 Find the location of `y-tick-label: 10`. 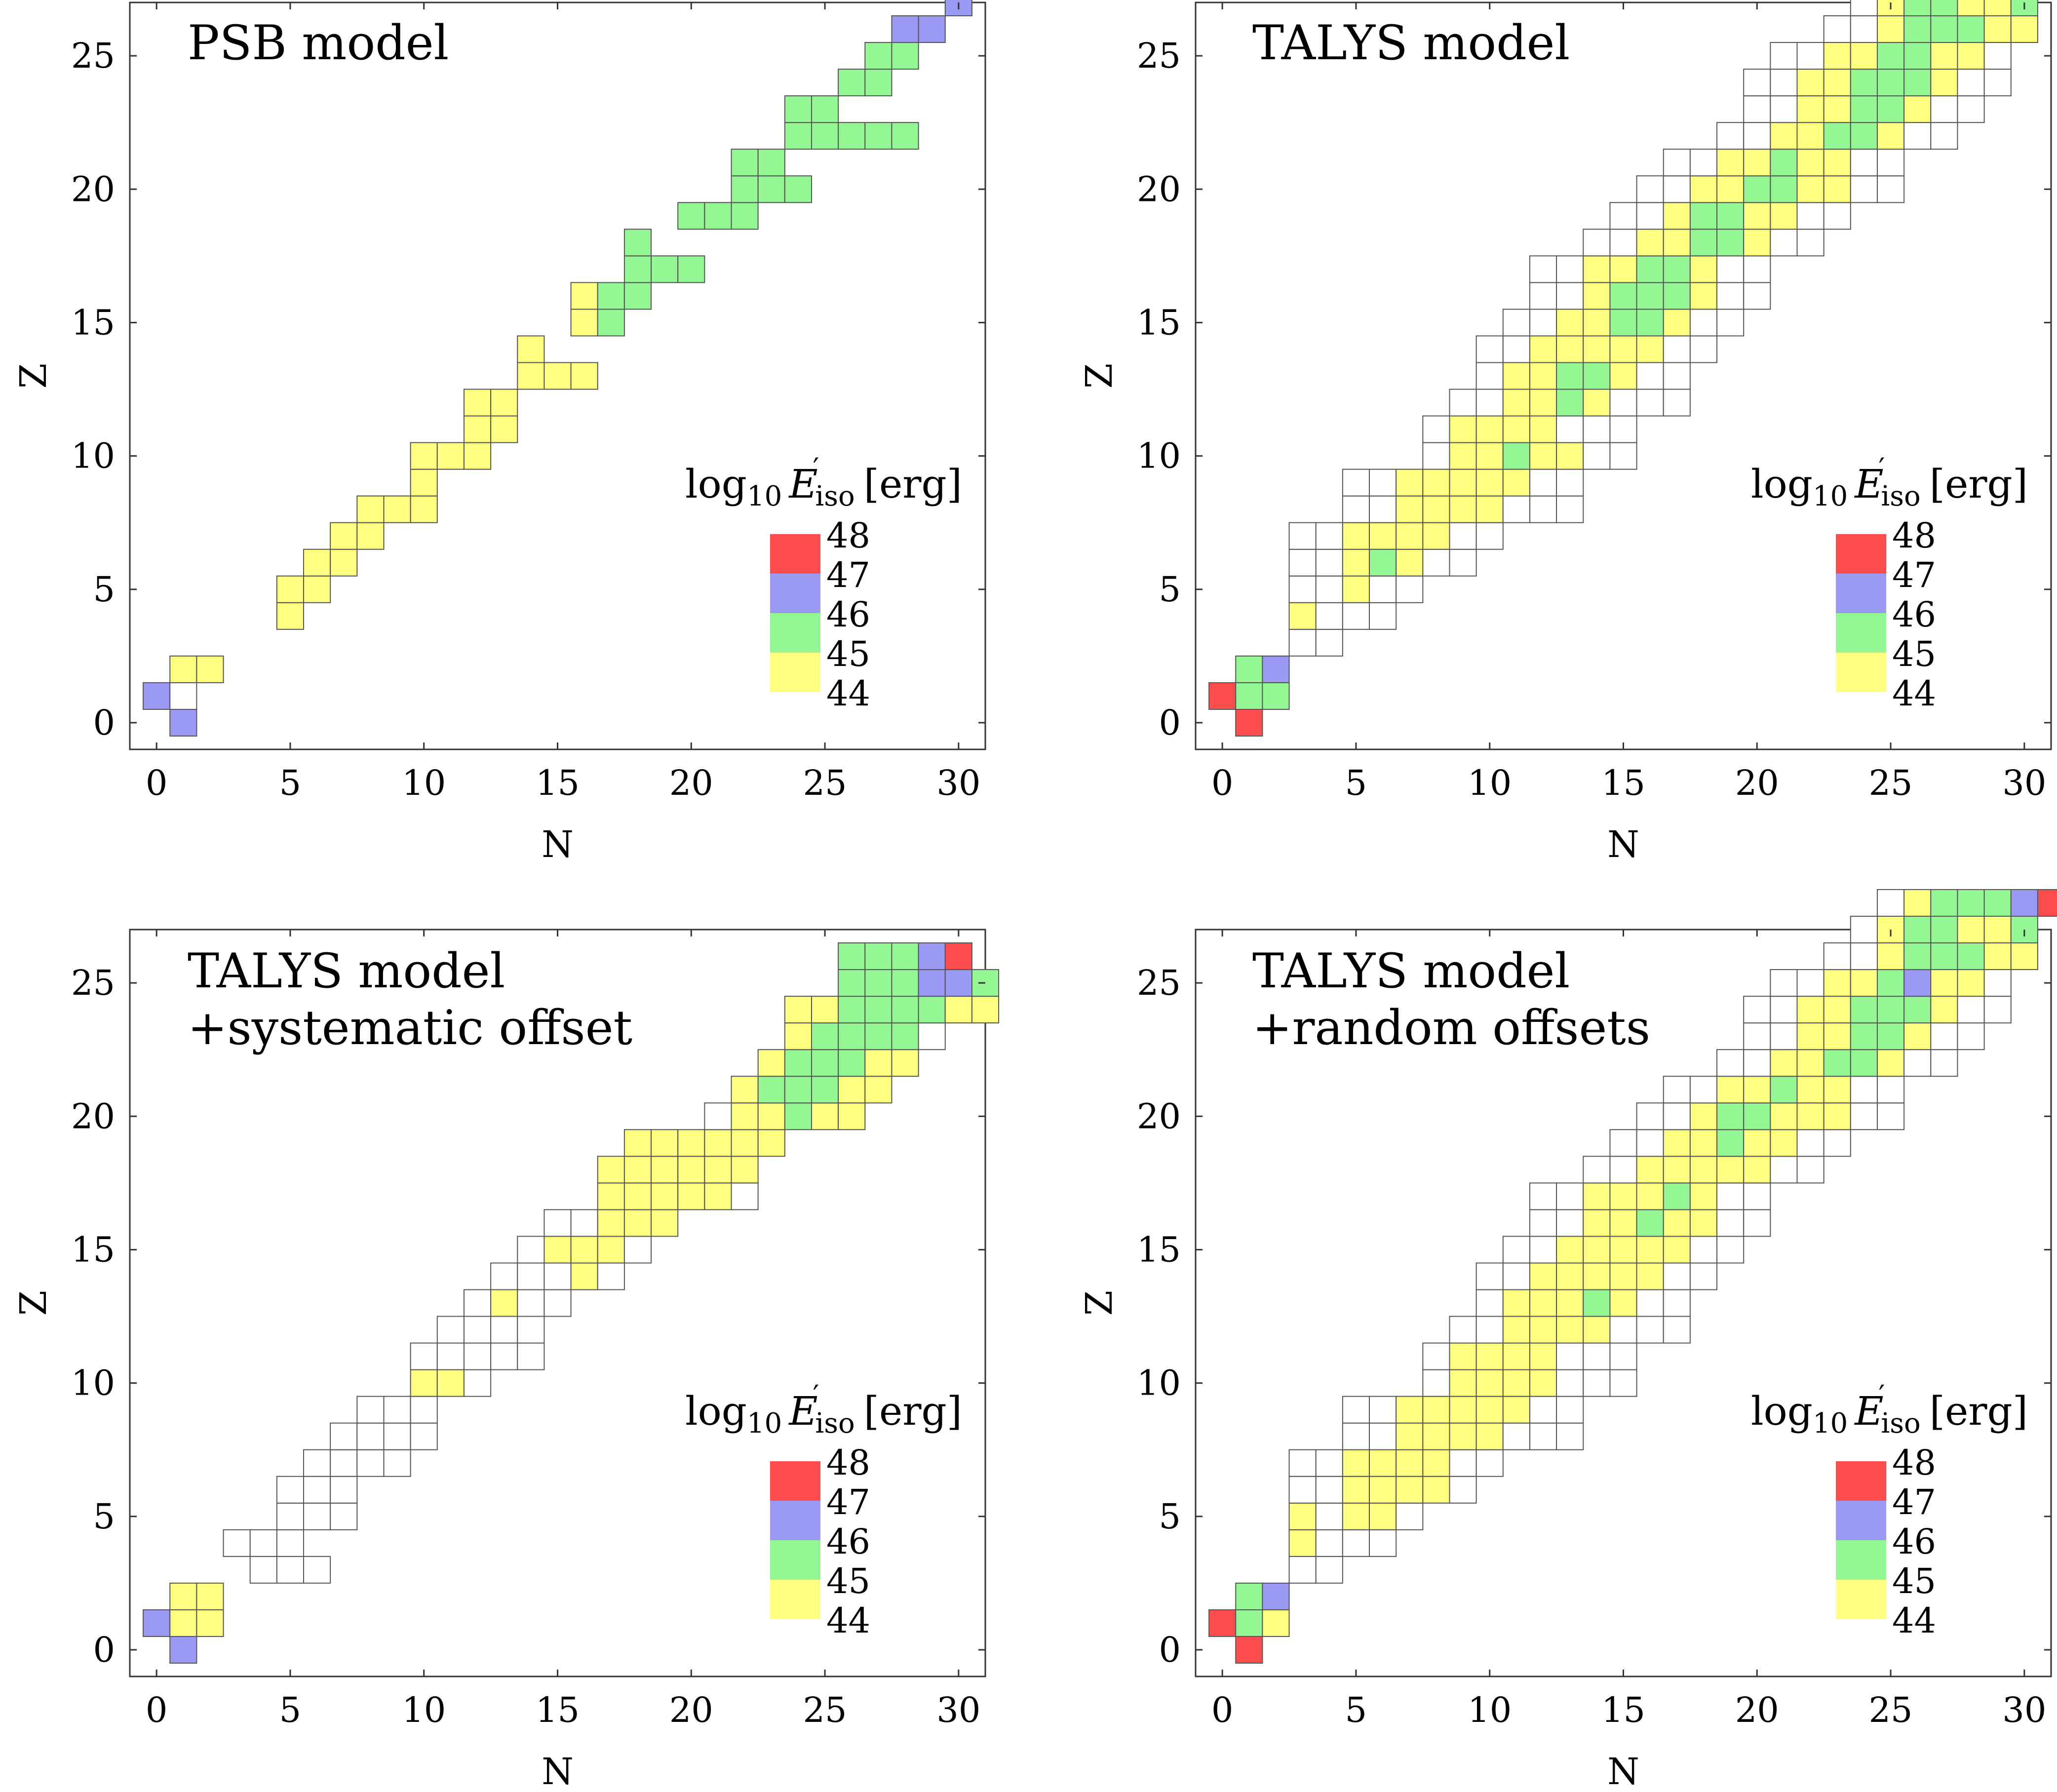

y-tick-label: 10 is located at coordinates (93, 1383).